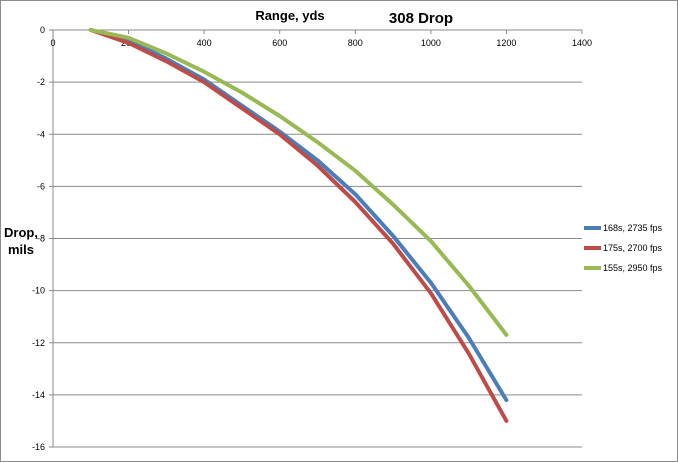  I want to click on legend-label-175s: 175s, 2700 fps, so click(633, 248).